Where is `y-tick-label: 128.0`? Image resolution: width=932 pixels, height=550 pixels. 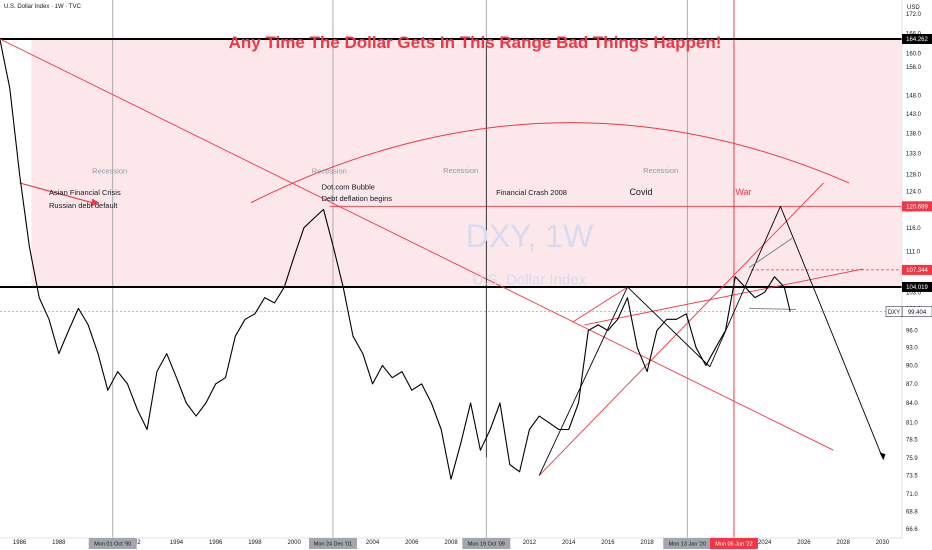 y-tick-label: 128.0 is located at coordinates (914, 175).